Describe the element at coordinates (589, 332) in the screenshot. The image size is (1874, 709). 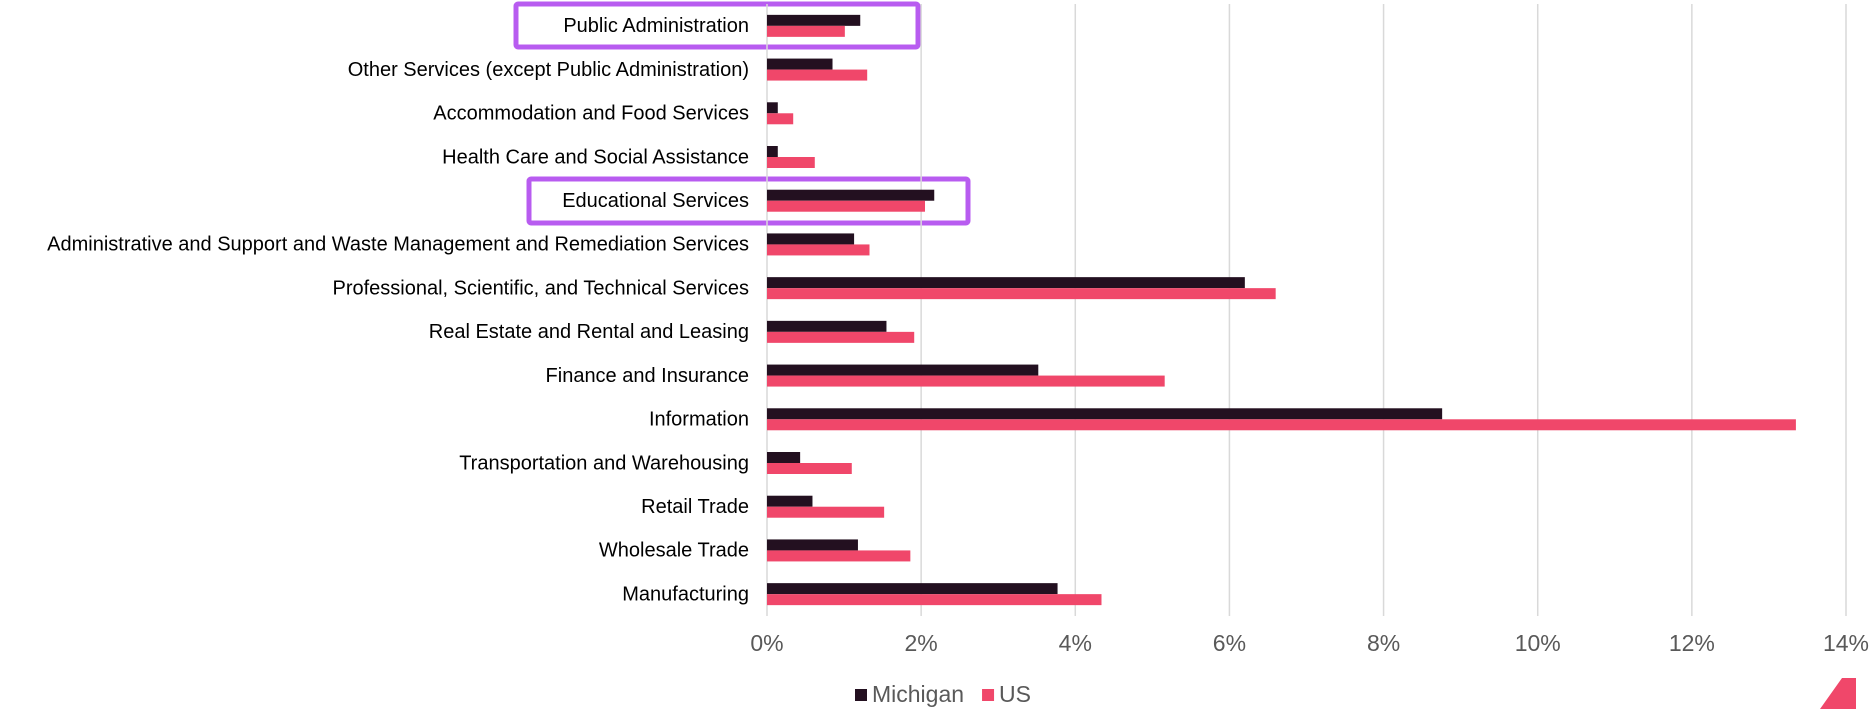
I see `y-tick-label: Real Estate and Rental and Leasing` at that location.